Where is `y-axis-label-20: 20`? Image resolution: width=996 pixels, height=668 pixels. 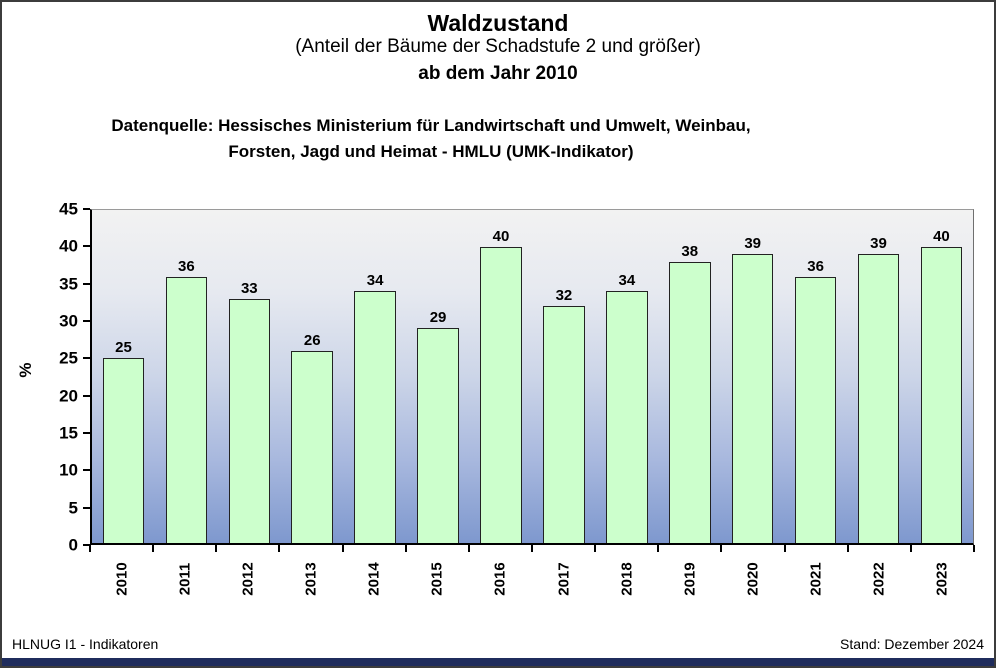 y-axis-label-20: 20 is located at coordinates (68, 396).